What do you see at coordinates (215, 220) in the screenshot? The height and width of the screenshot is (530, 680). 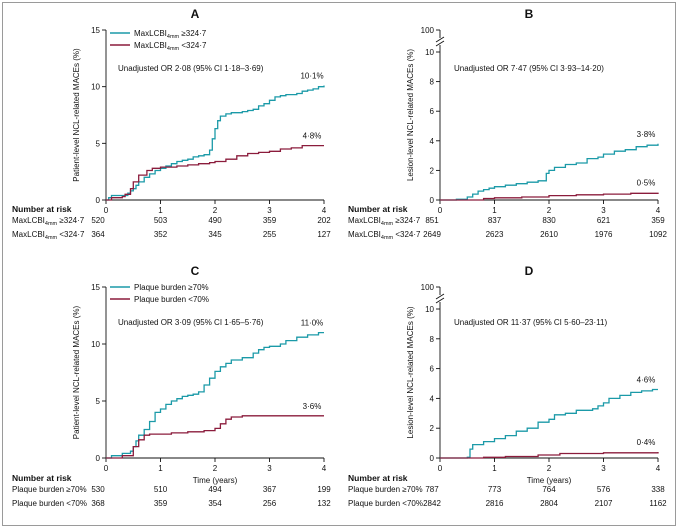 I see `panel-a-risk-value: 490` at bounding box center [215, 220].